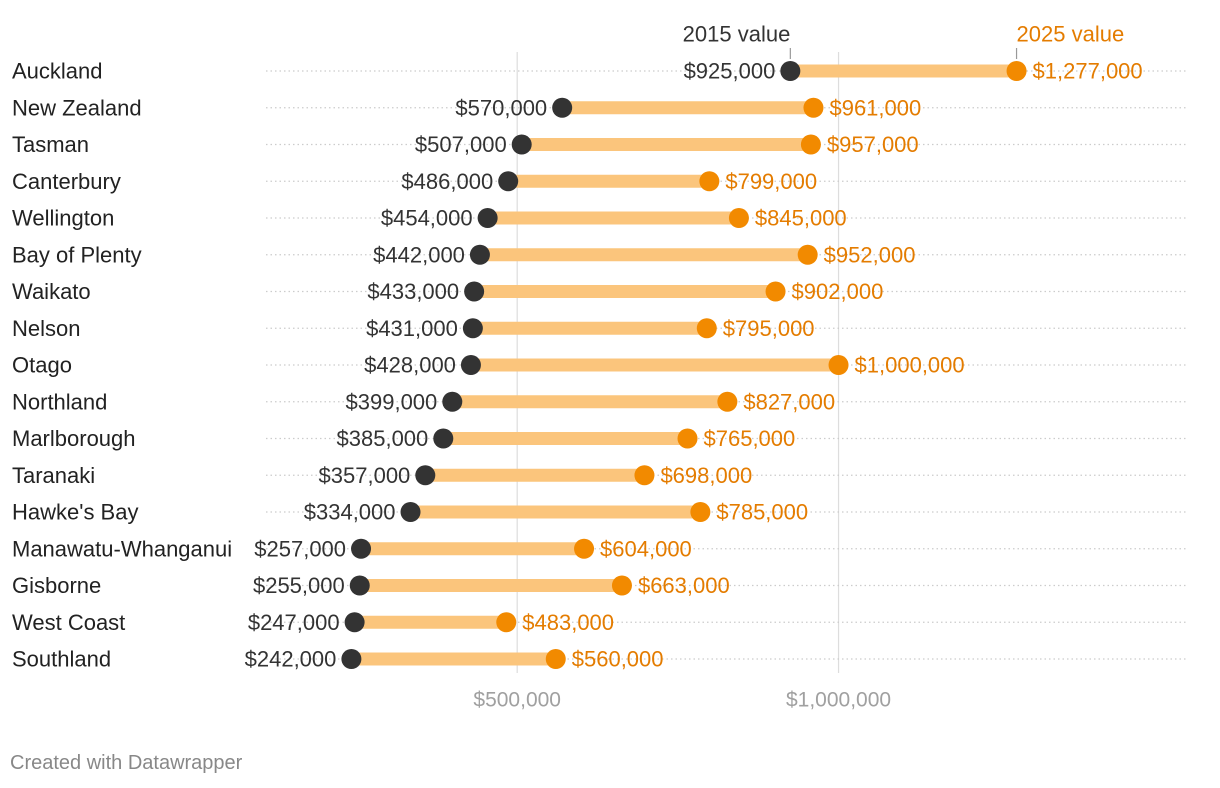 The width and height of the screenshot is (1220, 788). Describe the element at coordinates (838, 365) in the screenshot. I see `dot-2025-otago` at that location.